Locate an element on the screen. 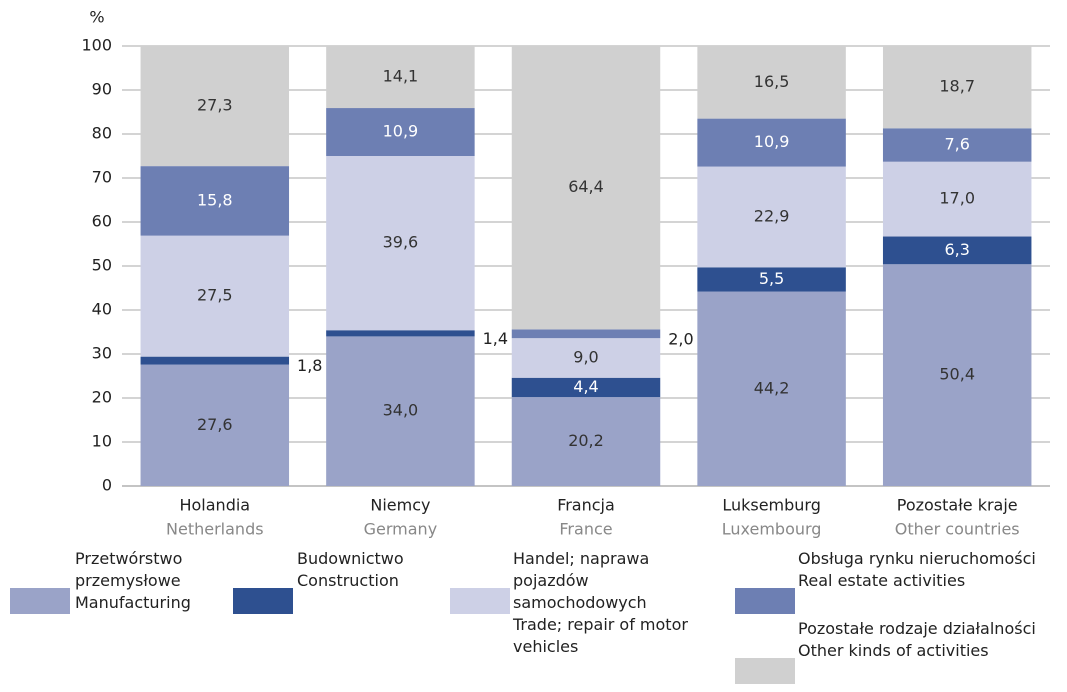 The height and width of the screenshot is (692, 1067). x-tick-label: Francja is located at coordinates (586, 505).